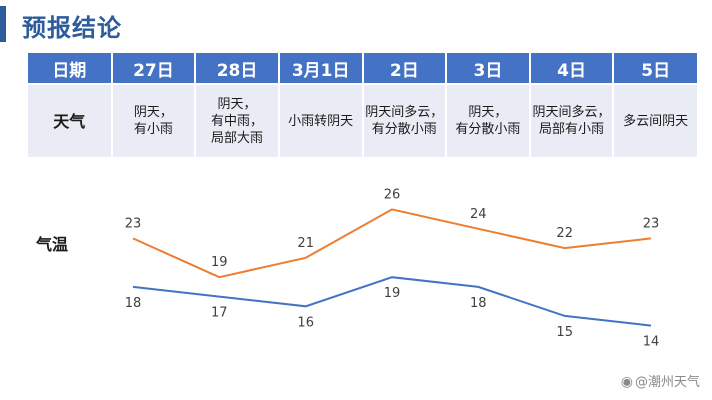 The width and height of the screenshot is (712, 400). What do you see at coordinates (564, 332) in the screenshot?
I see `data-label: 15` at bounding box center [564, 332].